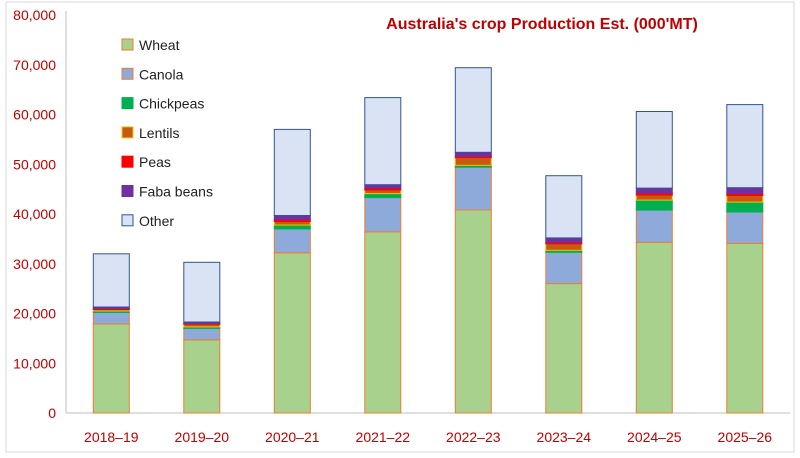 The height and width of the screenshot is (458, 800). What do you see at coordinates (34, 164) in the screenshot?
I see `y-tick-label: 50,000` at bounding box center [34, 164].